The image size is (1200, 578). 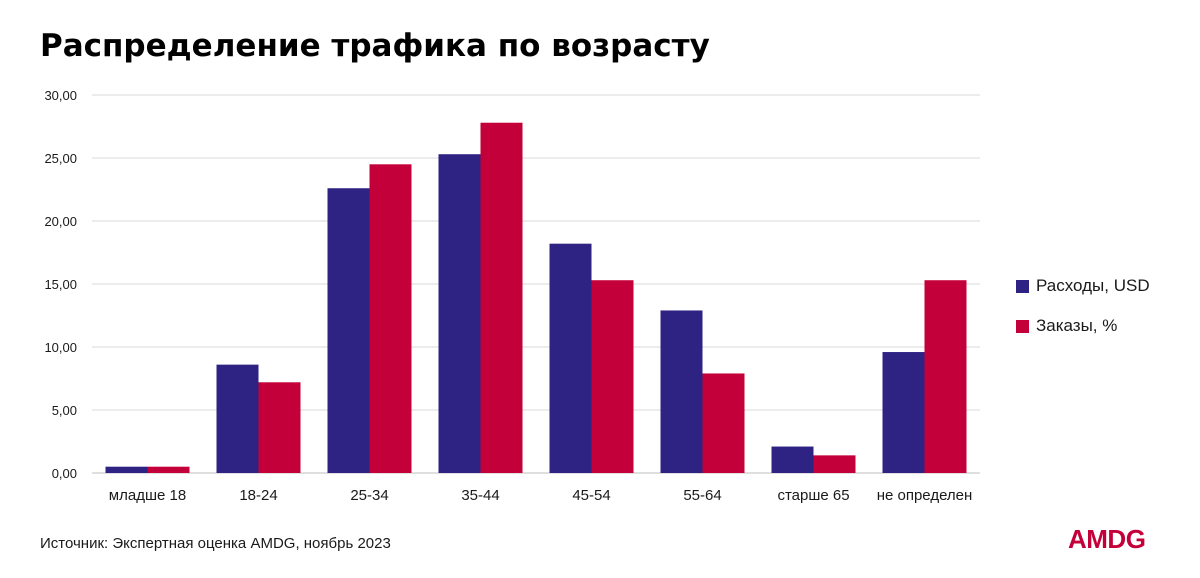 What do you see at coordinates (60, 347) in the screenshot?
I see `y-tick-label: 10,00` at bounding box center [60, 347].